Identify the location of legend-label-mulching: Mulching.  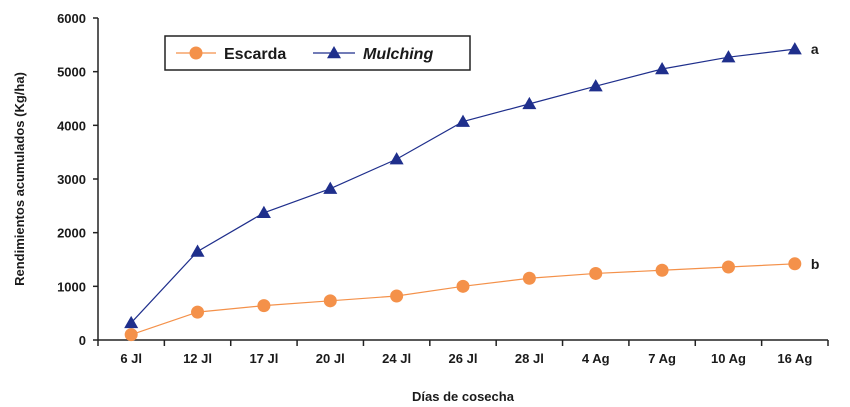
(398, 54).